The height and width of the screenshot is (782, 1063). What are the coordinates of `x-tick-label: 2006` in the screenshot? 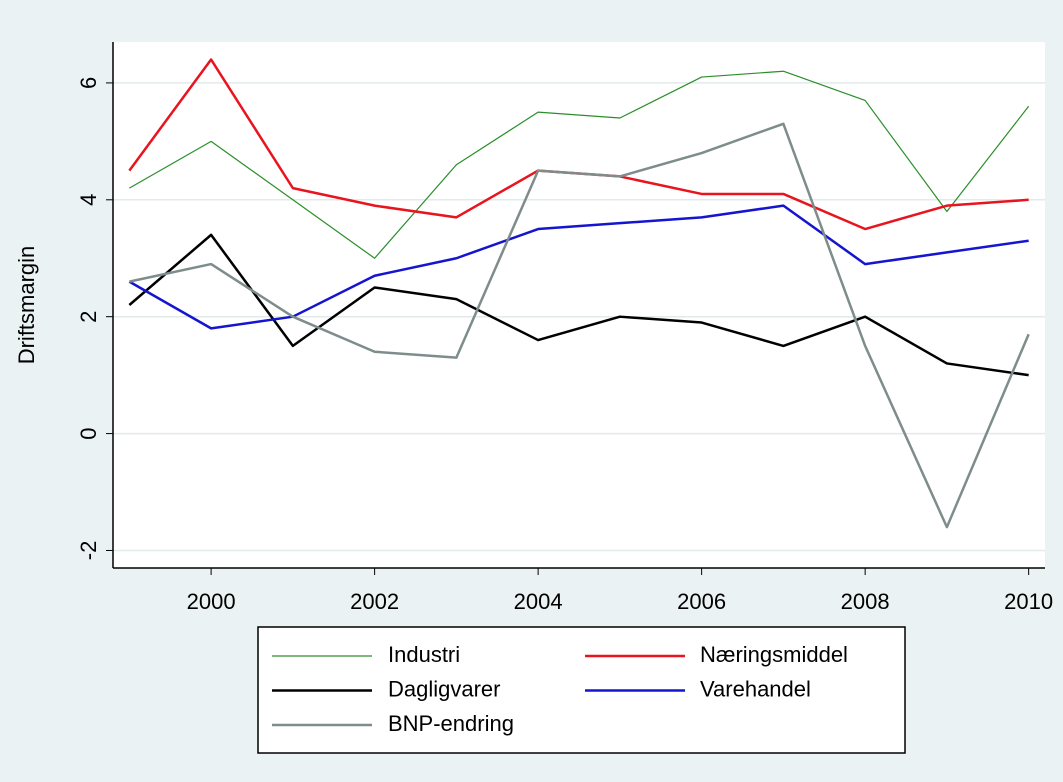 It's located at (701, 601).